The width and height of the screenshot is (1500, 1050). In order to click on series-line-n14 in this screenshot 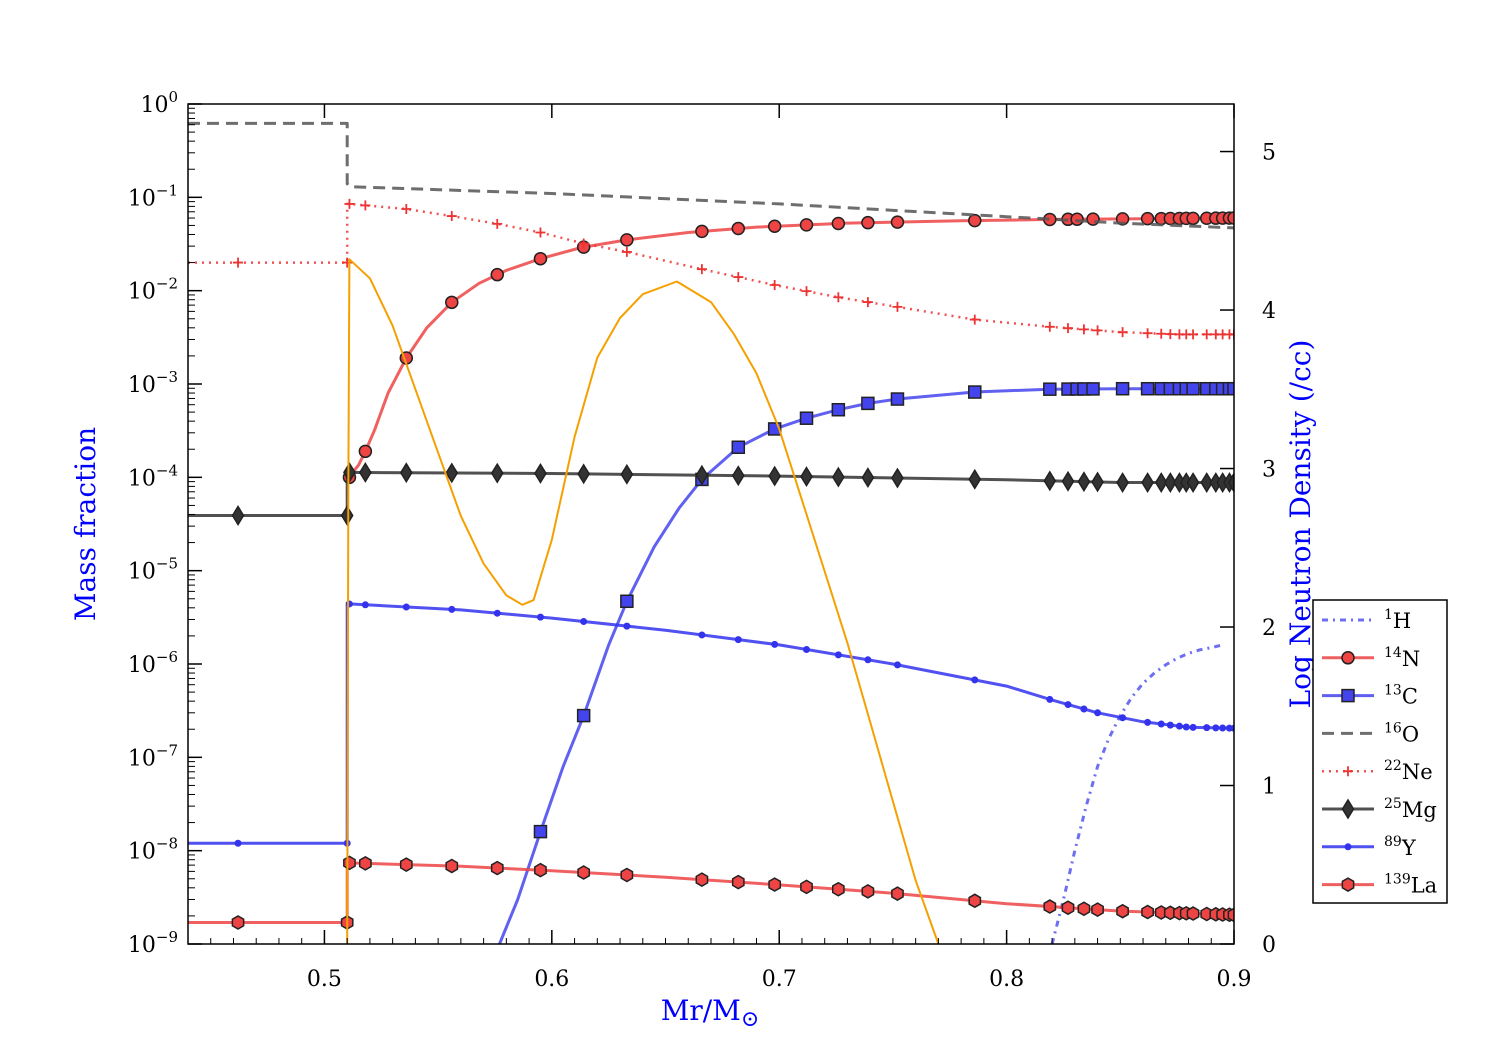, I will do `click(791, 347)`.